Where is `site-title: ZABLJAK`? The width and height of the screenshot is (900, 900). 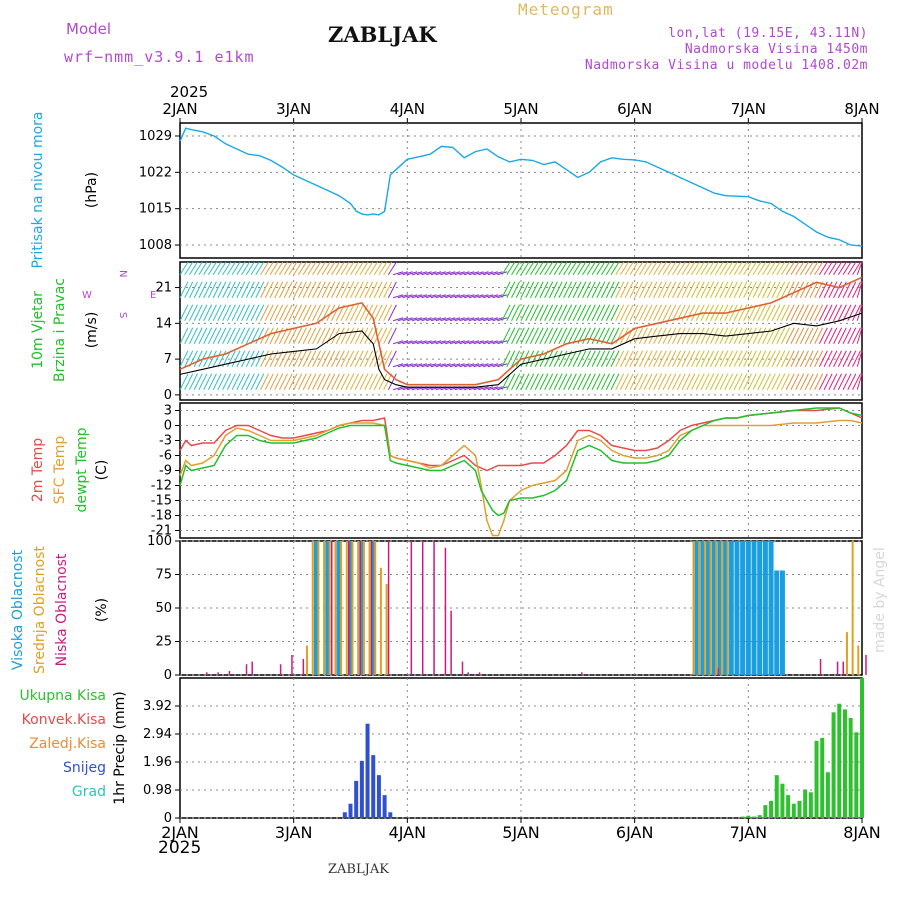
site-title: ZABLJAK is located at coordinates (382, 34).